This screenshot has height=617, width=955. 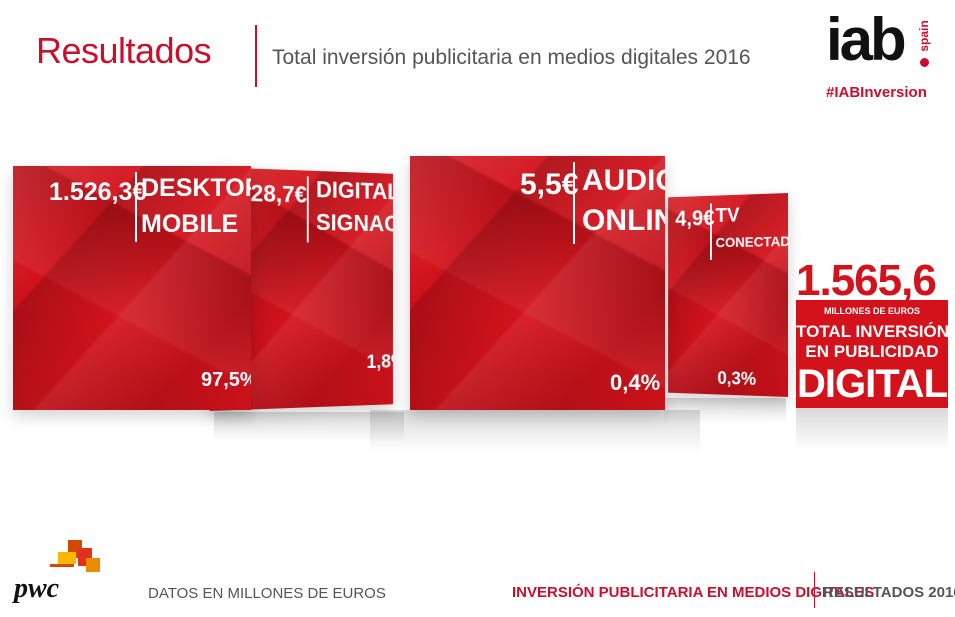 I want to click on total-label-line2: EN PUBLICIDAD, so click(x=872, y=351).